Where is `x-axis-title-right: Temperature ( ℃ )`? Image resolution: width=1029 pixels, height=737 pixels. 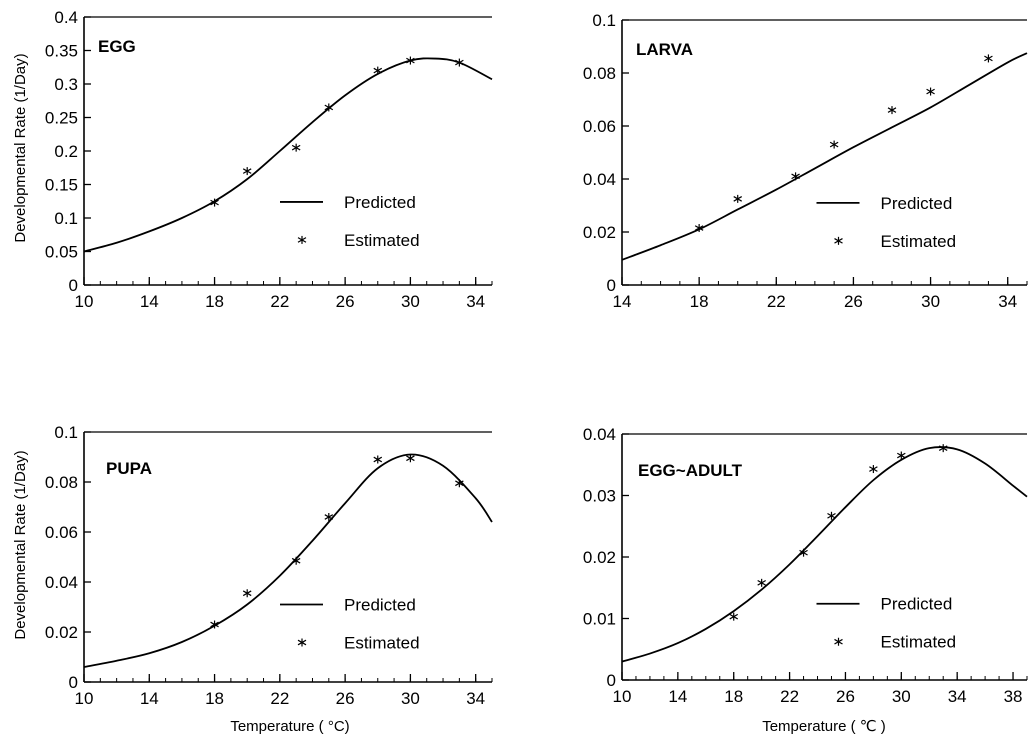
x-axis-title-right: Temperature ( ℃ ) is located at coordinates (824, 726).